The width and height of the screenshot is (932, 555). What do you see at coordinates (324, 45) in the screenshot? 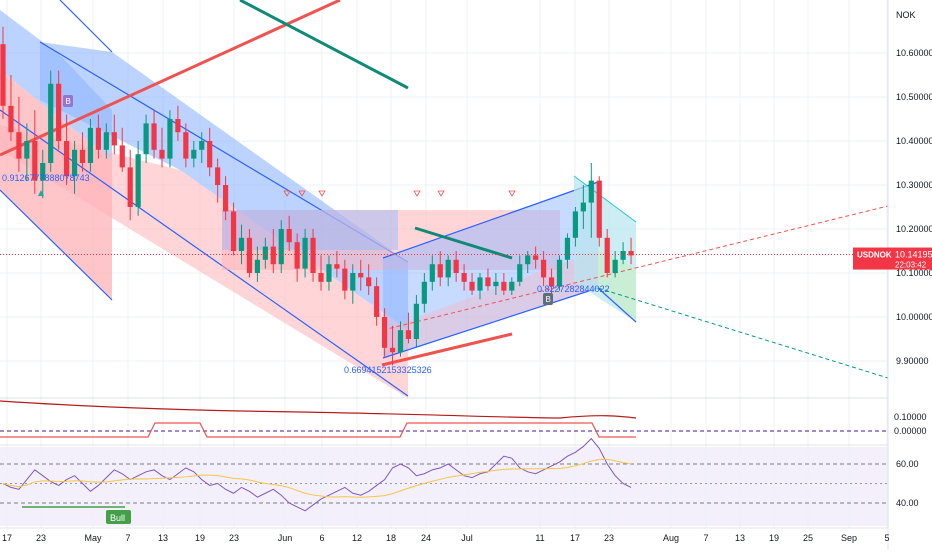
I see `trendline-teal-top` at bounding box center [324, 45].